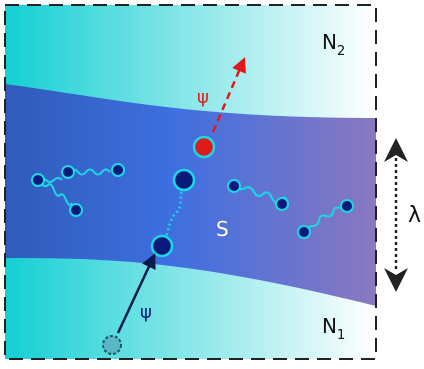 The height and width of the screenshot is (369, 424). What do you see at coordinates (414, 215) in the screenshot?
I see `label-length-scale: λ` at bounding box center [414, 215].